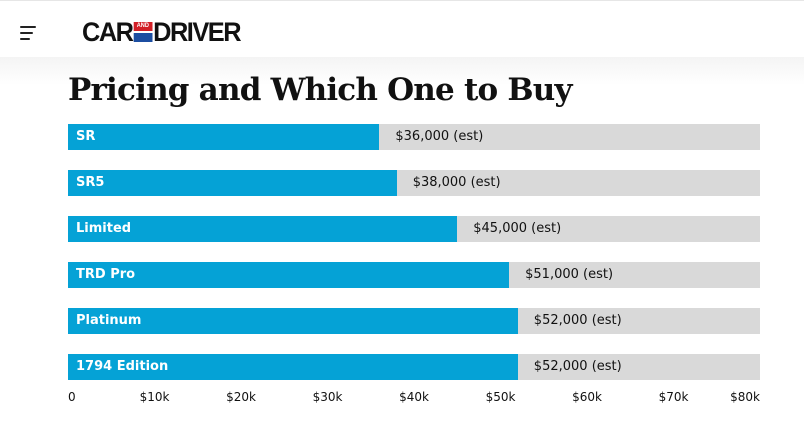 The width and height of the screenshot is (804, 430). I want to click on x-axis-tick-label: $30k, so click(327, 397).